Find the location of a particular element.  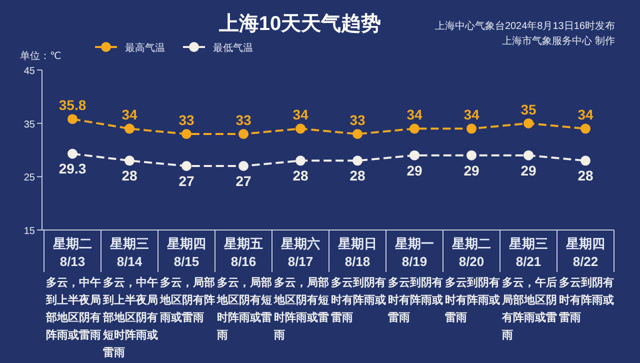

text: 多云，午后局部地区阴有阵雨或雷雨 is located at coordinates (529, 309).